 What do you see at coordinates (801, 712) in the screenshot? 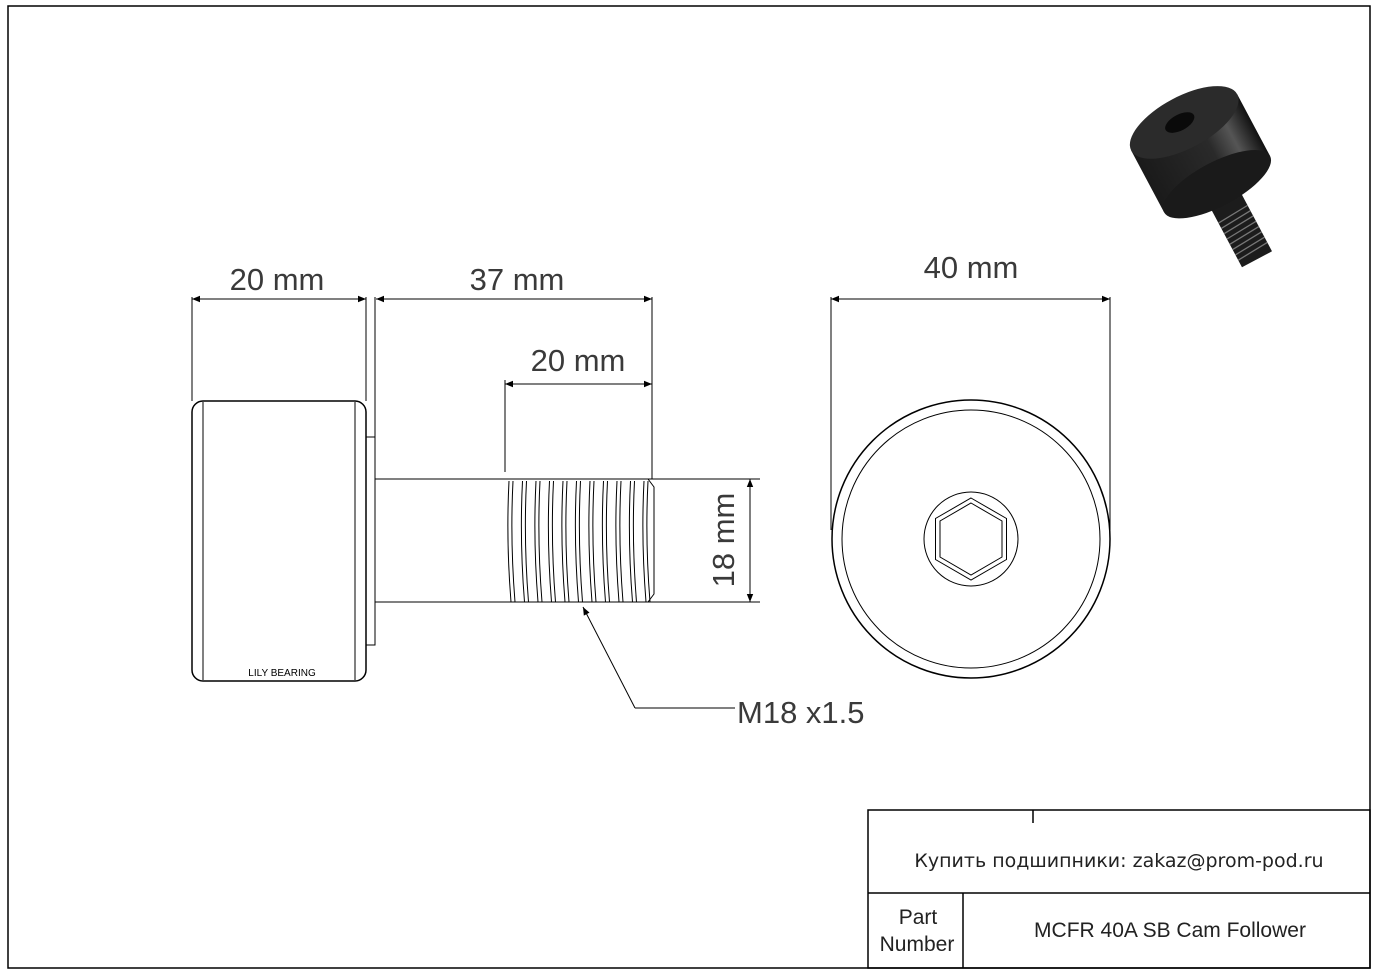
I see `dim-thread-spec: M18 x1.5` at bounding box center [801, 712].